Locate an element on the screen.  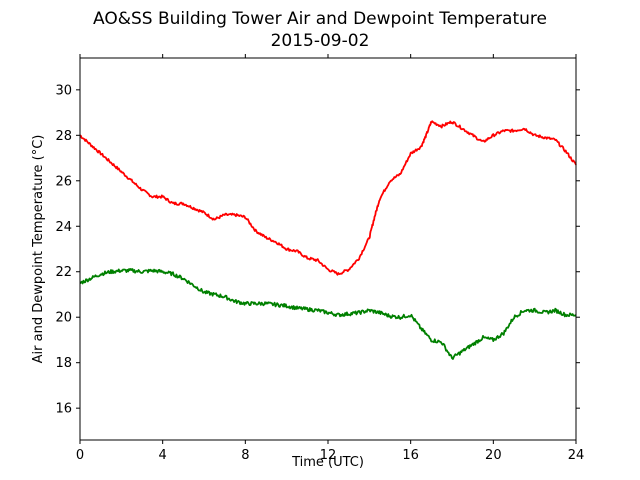
x-axis-label: Time (UTC) is located at coordinates (327, 462).